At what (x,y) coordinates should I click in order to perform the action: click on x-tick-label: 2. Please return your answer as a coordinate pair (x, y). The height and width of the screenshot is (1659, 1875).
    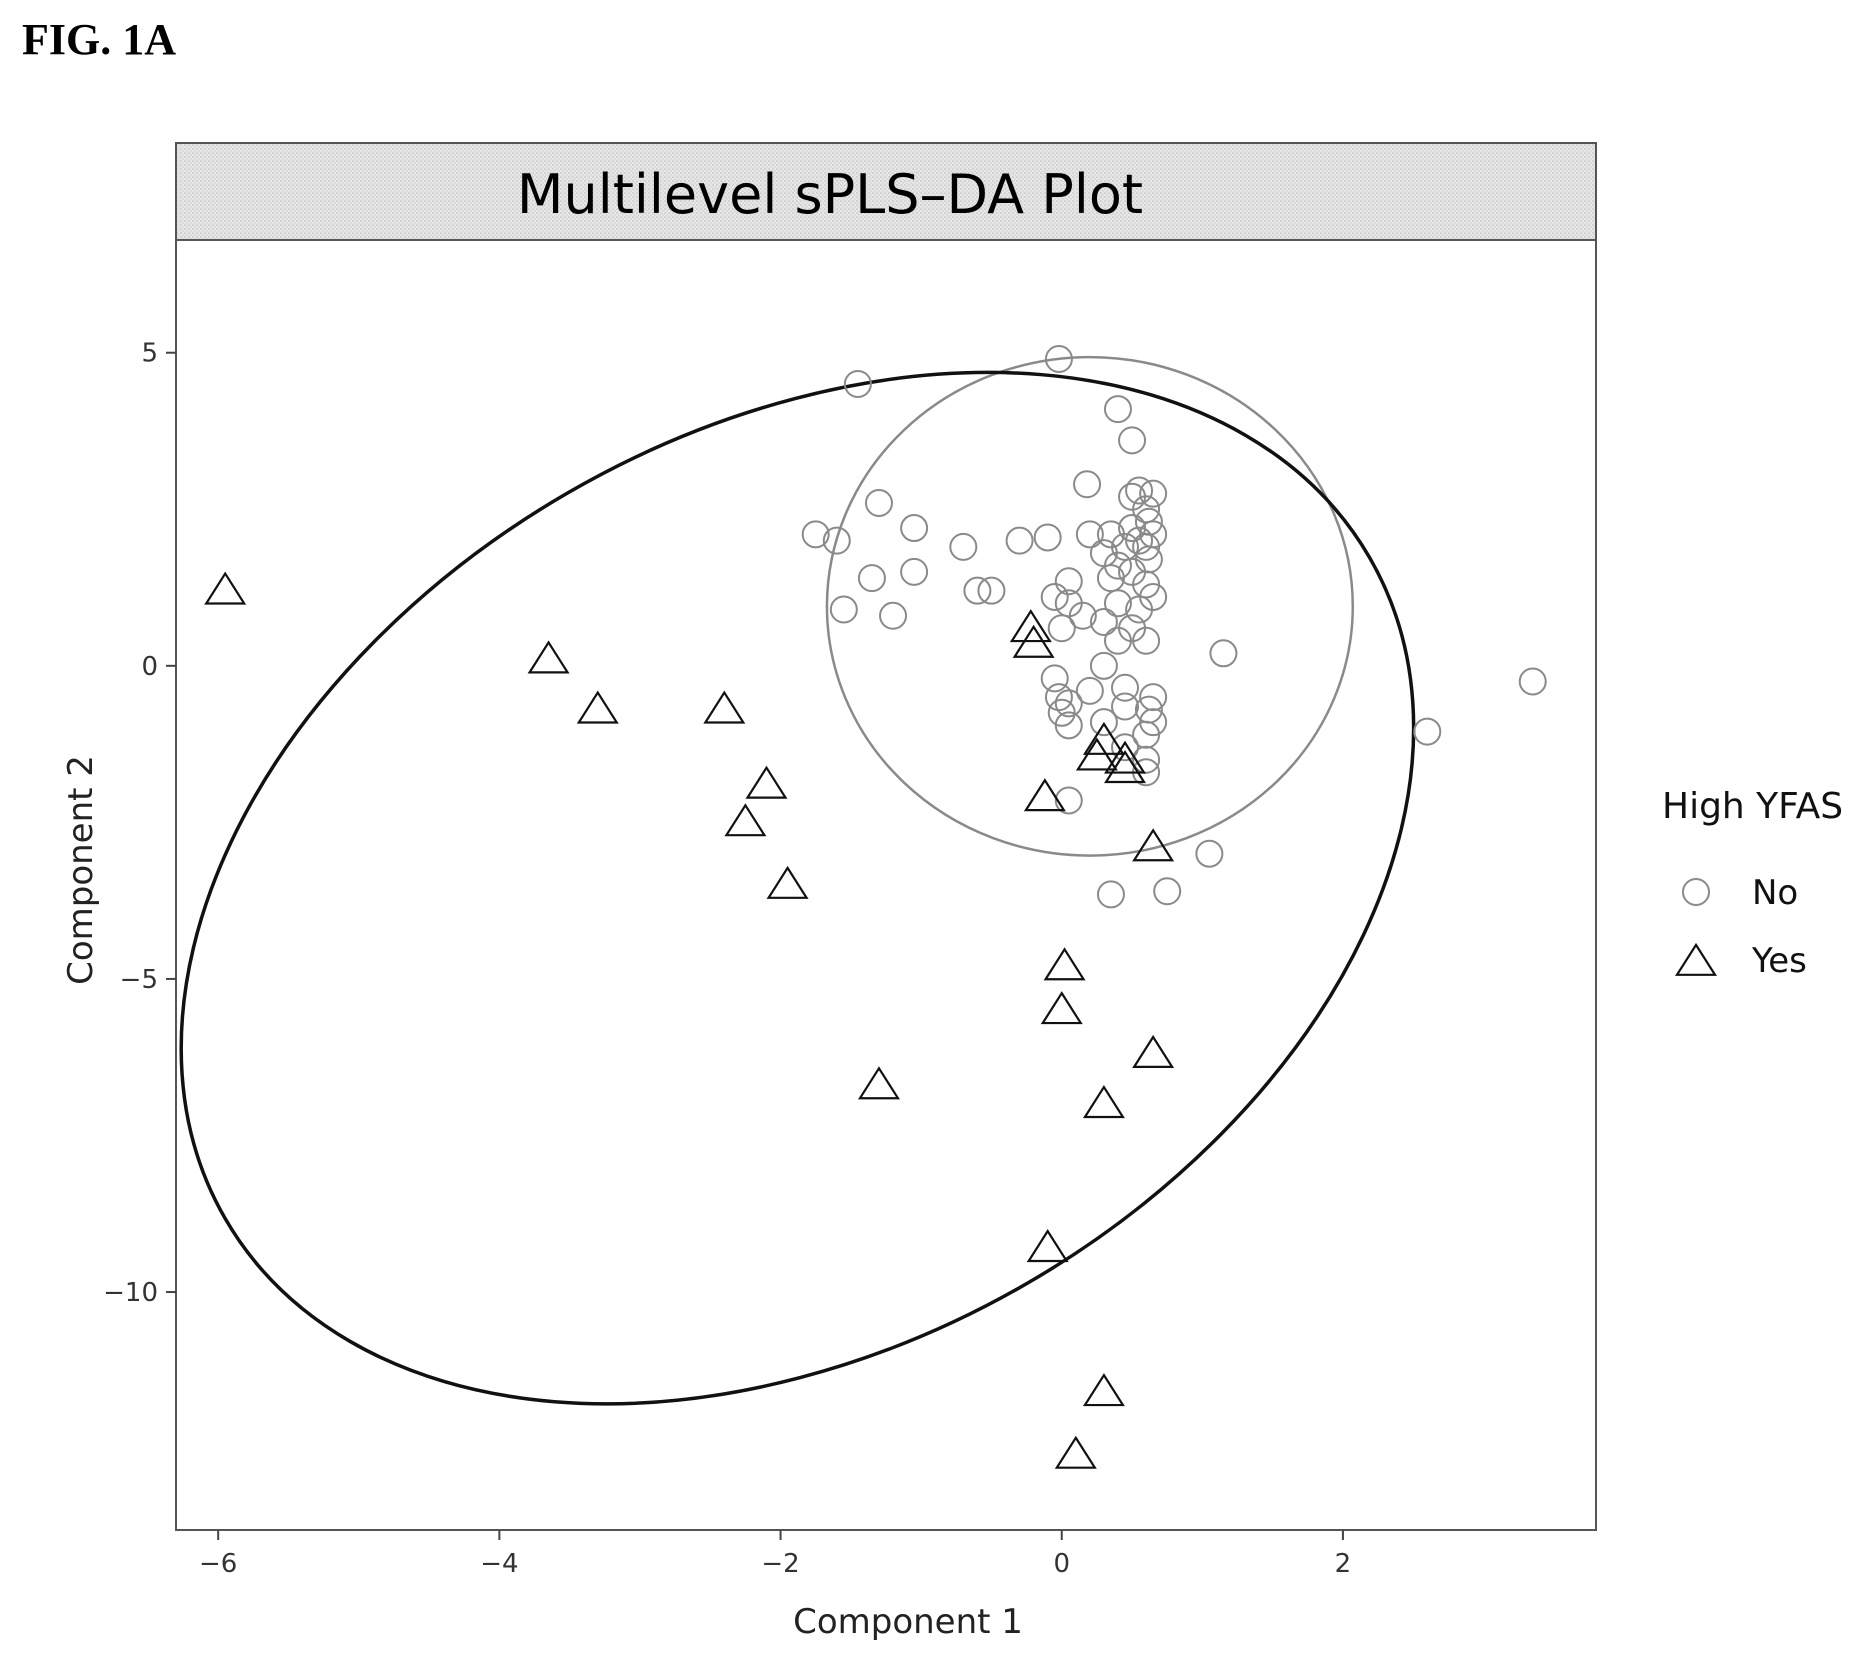
    Looking at the image, I should click on (1343, 1564).